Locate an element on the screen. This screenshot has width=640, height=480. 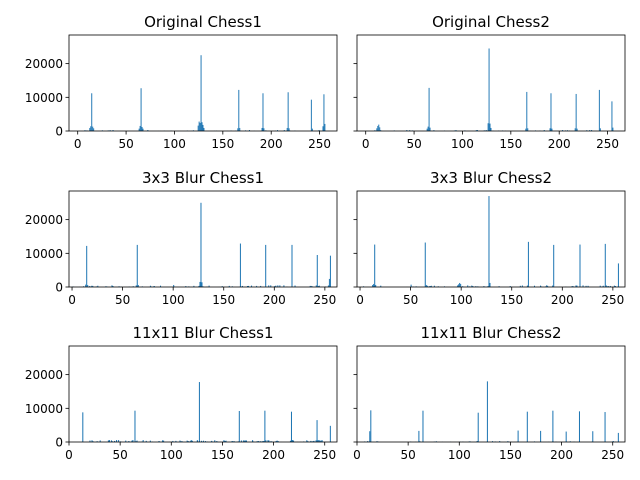
subplot-title: 11x11 Blur Chess2 is located at coordinates (490, 333).